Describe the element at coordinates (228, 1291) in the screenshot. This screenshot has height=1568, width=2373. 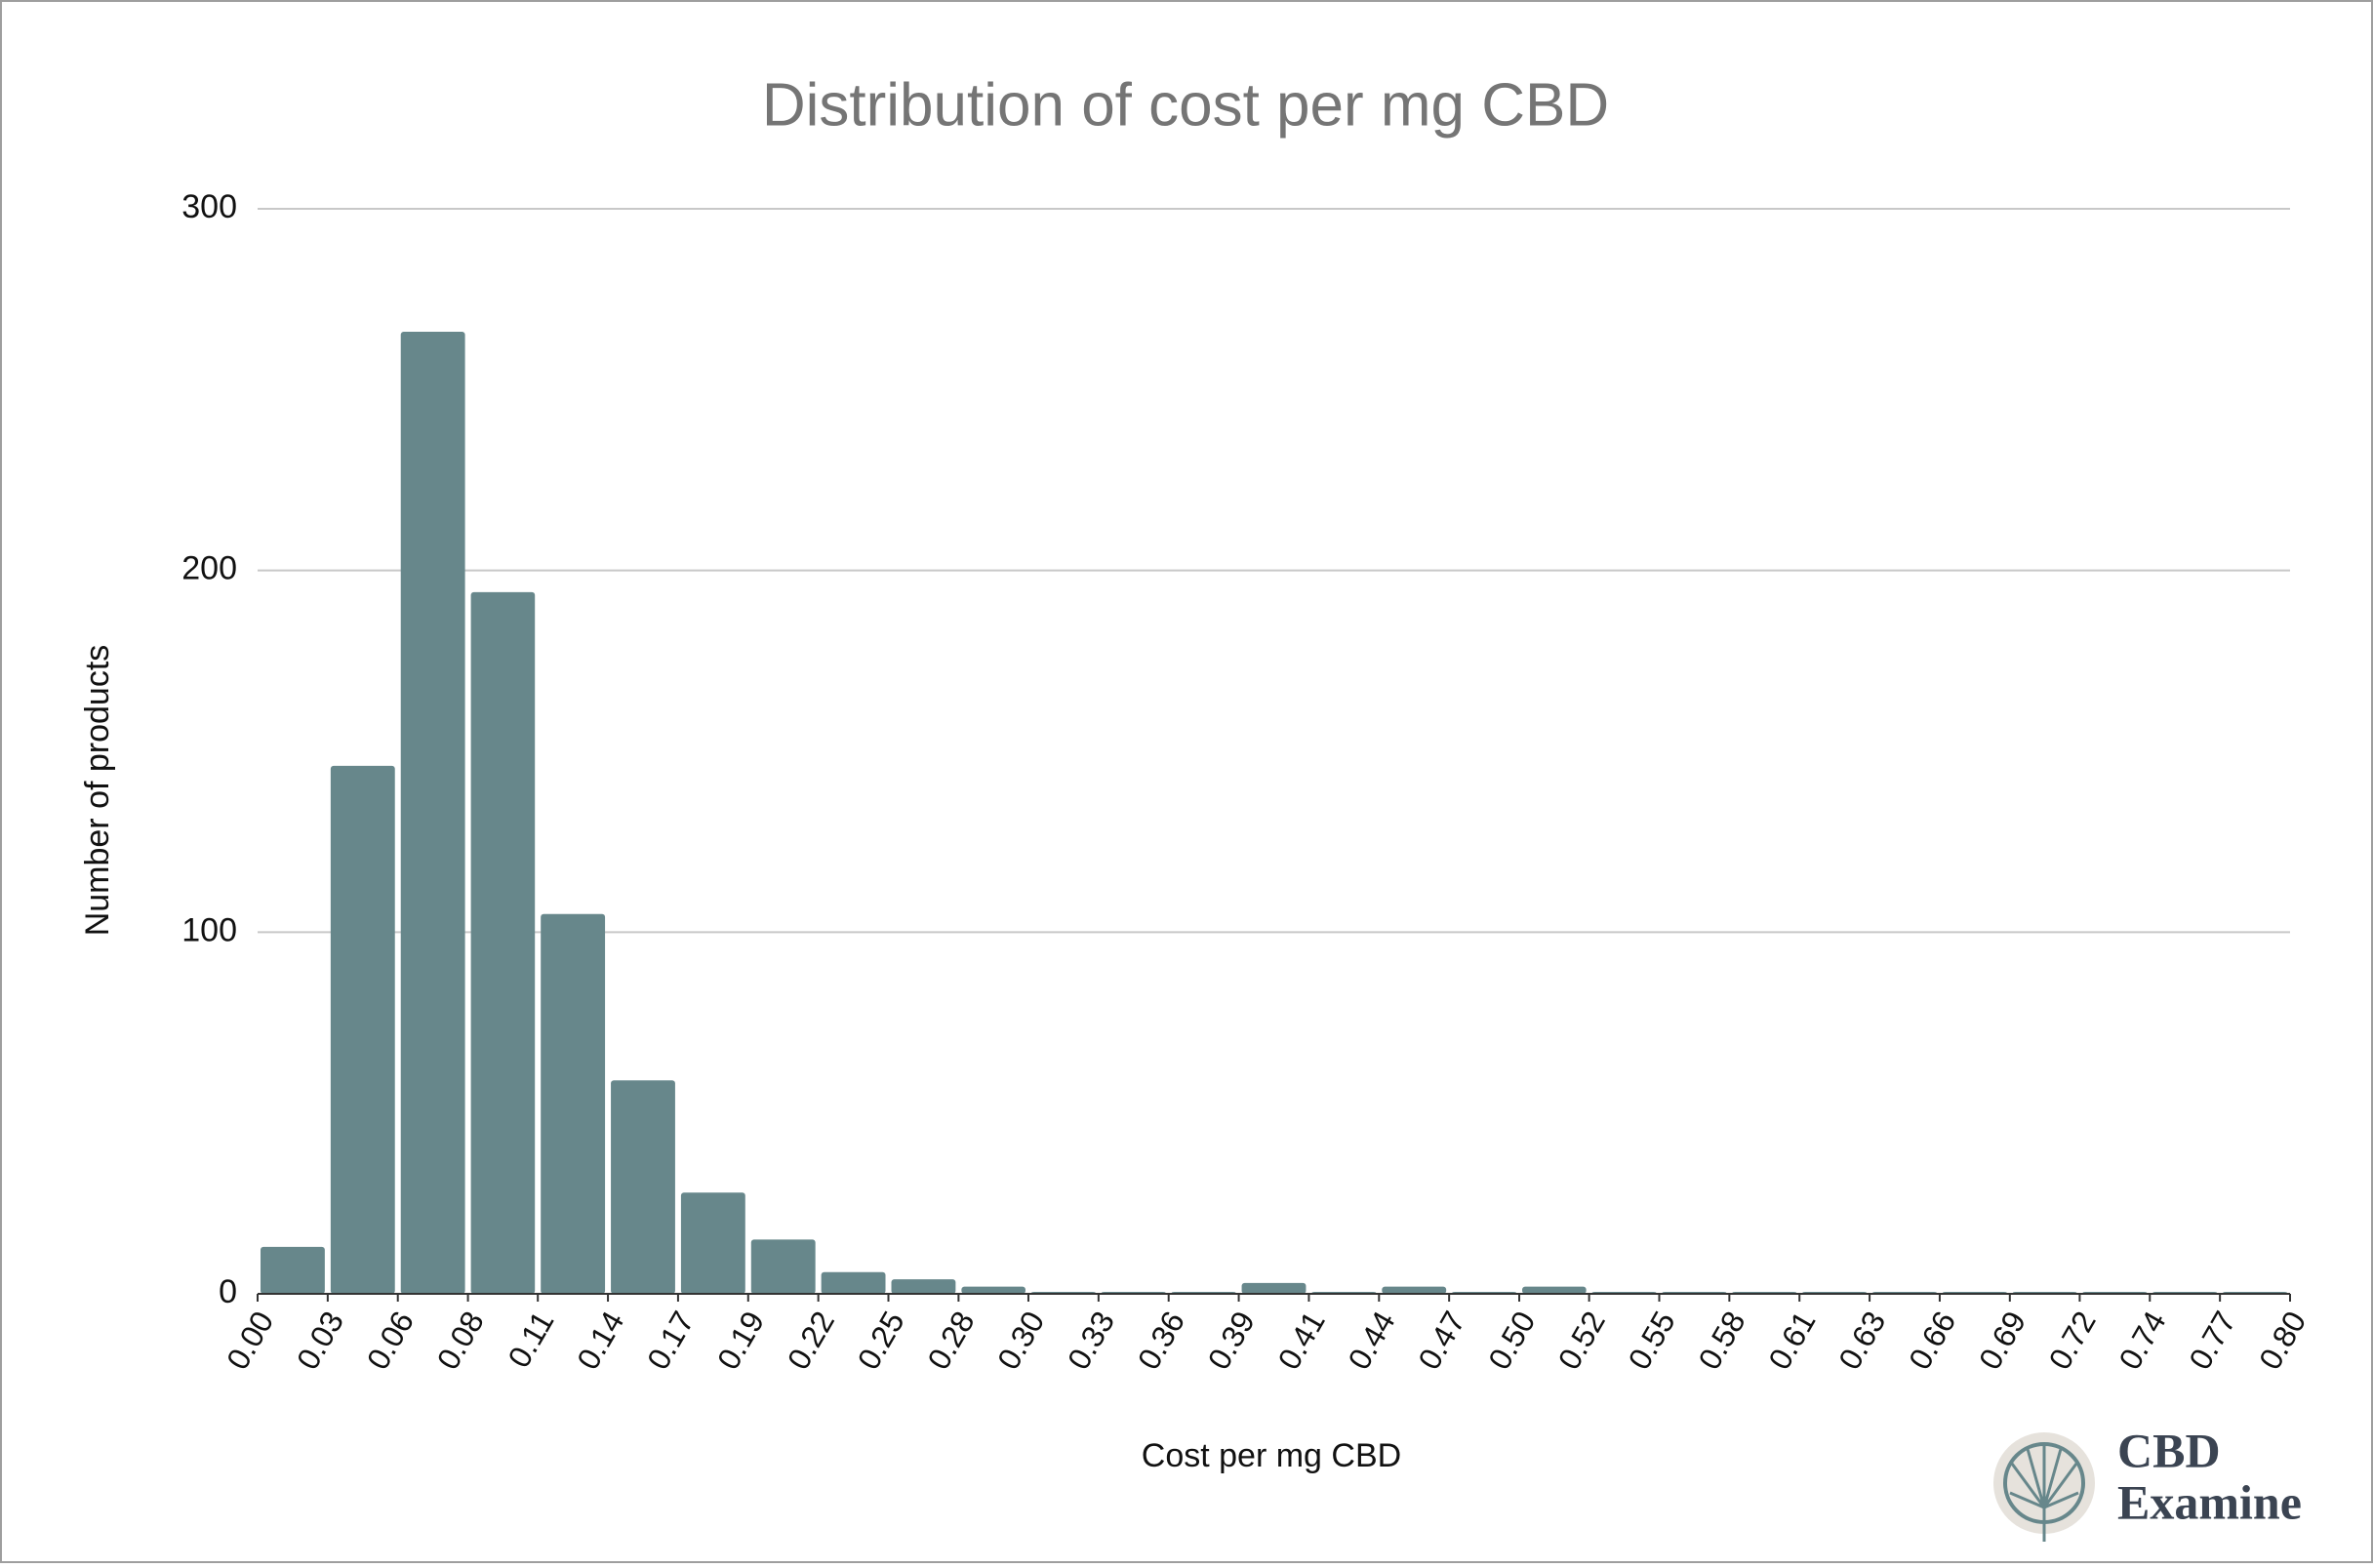
I see `y-tick-label: 0` at that location.